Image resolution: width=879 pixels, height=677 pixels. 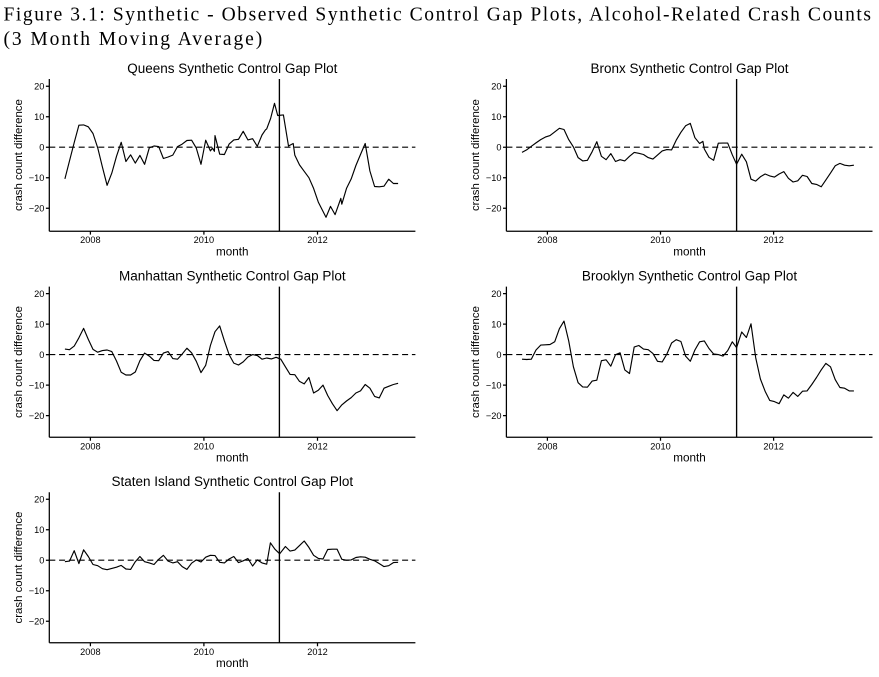 What do you see at coordinates (232, 275) in the screenshot?
I see `svg-text:Manhattan Synthetic Control Ga: Manhattan Synthetic Control Gap Plot` at bounding box center [232, 275].